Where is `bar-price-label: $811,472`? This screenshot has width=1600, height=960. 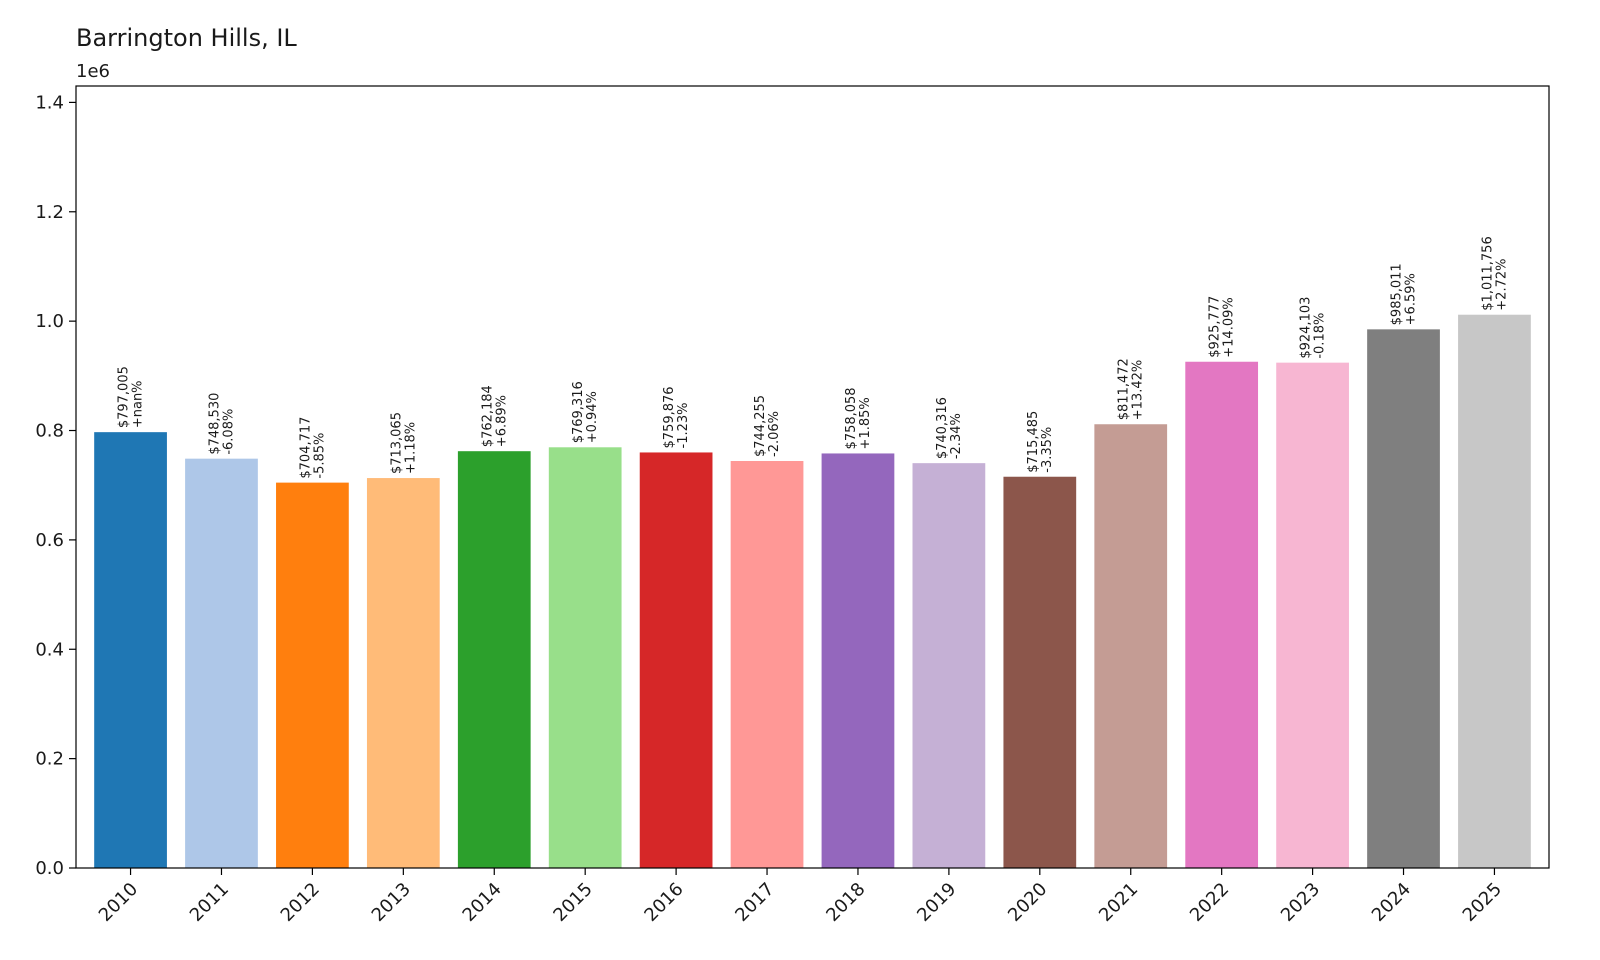
bar-price-label: $811,472 is located at coordinates (1124, 389).